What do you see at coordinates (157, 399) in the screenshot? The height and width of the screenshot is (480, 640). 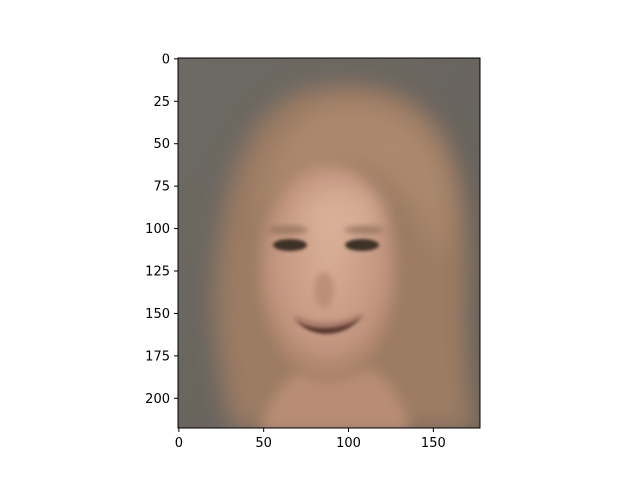 I see `y-tick-label: 200` at bounding box center [157, 399].